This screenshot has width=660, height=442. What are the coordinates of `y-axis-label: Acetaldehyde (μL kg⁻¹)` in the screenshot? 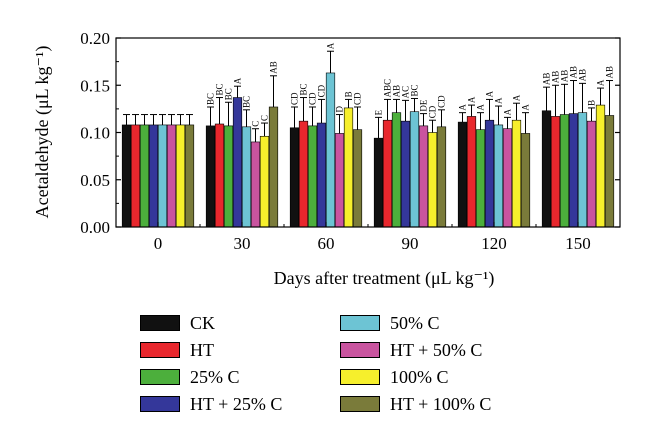 It's located at (42, 132).